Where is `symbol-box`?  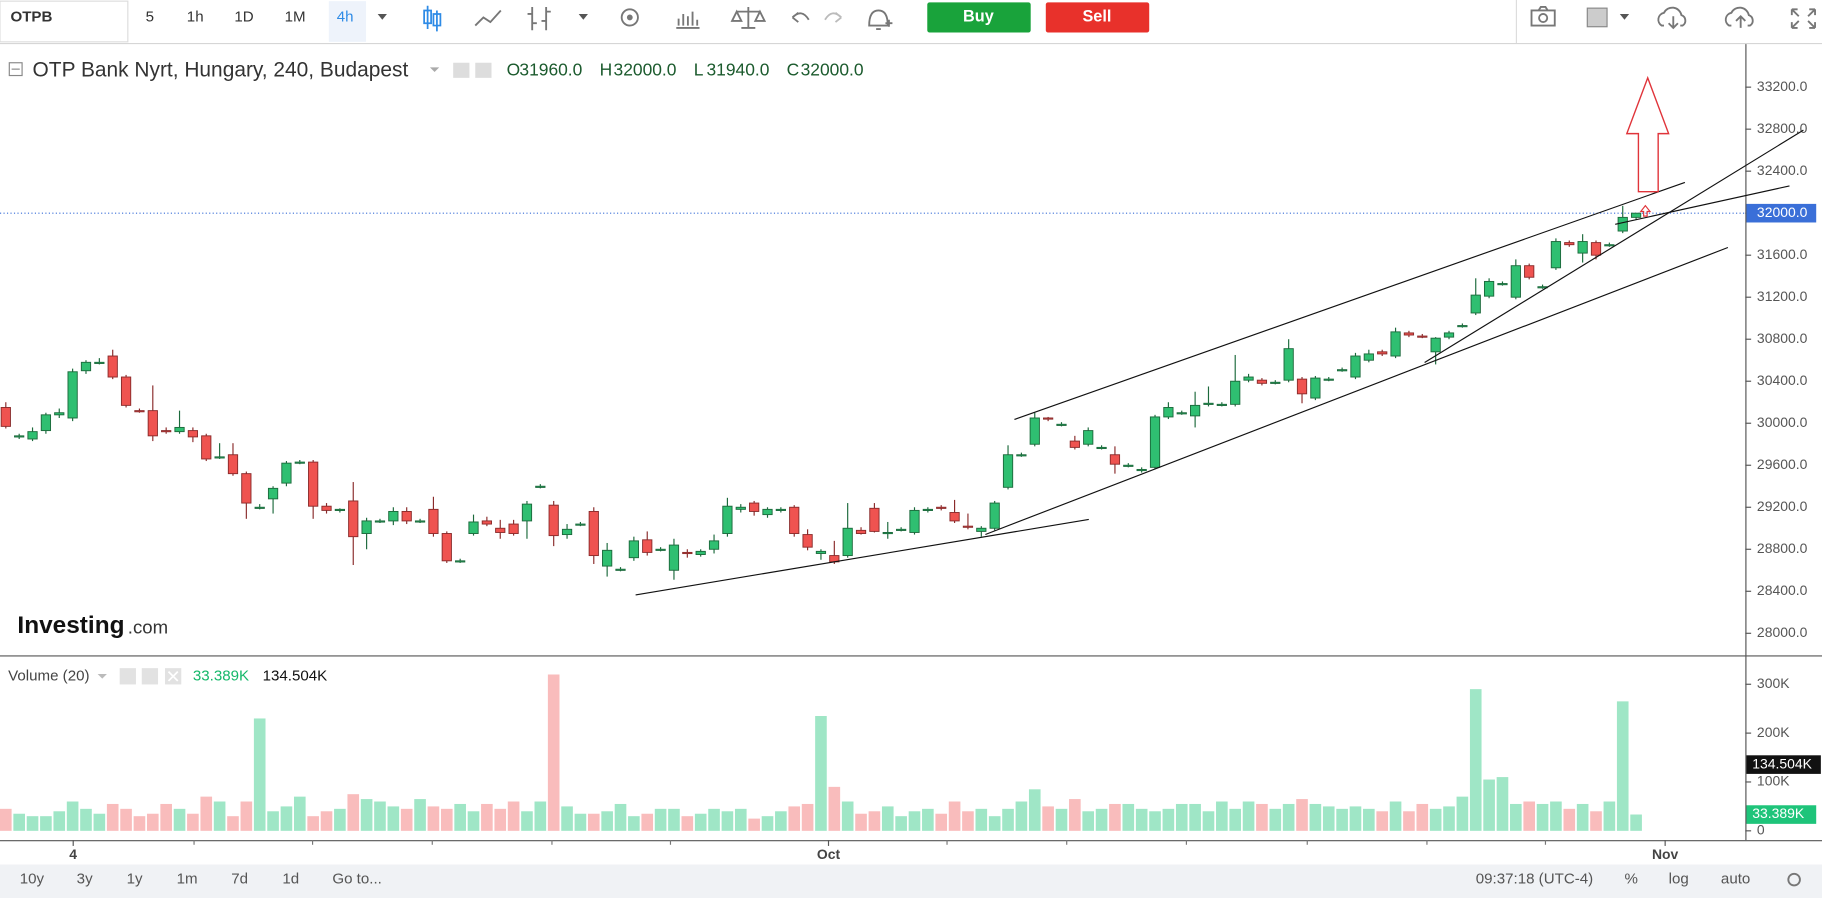 symbol-box is located at coordinates (64, 21).